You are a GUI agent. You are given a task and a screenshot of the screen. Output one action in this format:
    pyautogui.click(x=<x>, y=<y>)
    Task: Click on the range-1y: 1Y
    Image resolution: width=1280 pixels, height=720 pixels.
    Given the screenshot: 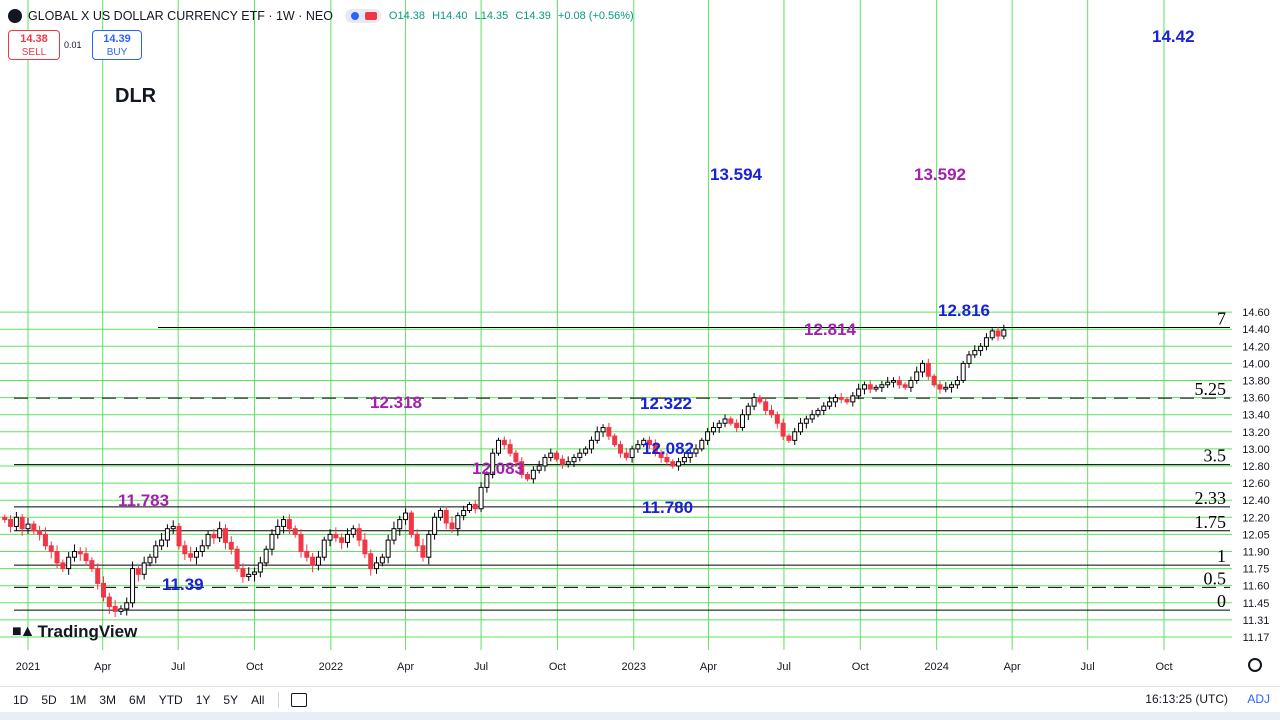 What is the action you would take?
    pyautogui.click(x=203, y=700)
    